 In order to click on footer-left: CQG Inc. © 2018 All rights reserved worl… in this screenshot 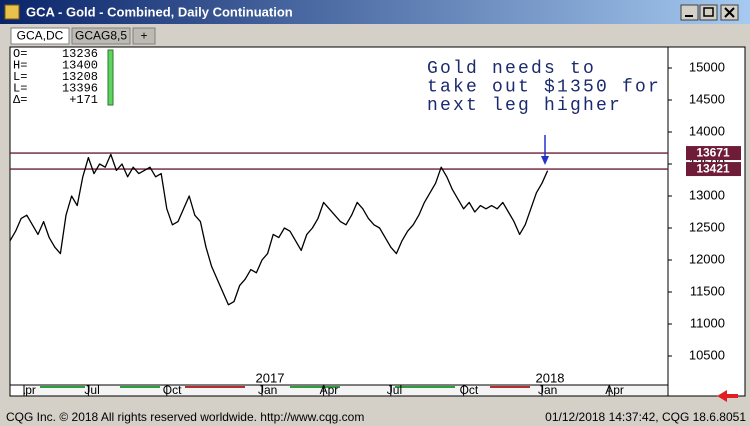, I will do `click(185, 417)`.